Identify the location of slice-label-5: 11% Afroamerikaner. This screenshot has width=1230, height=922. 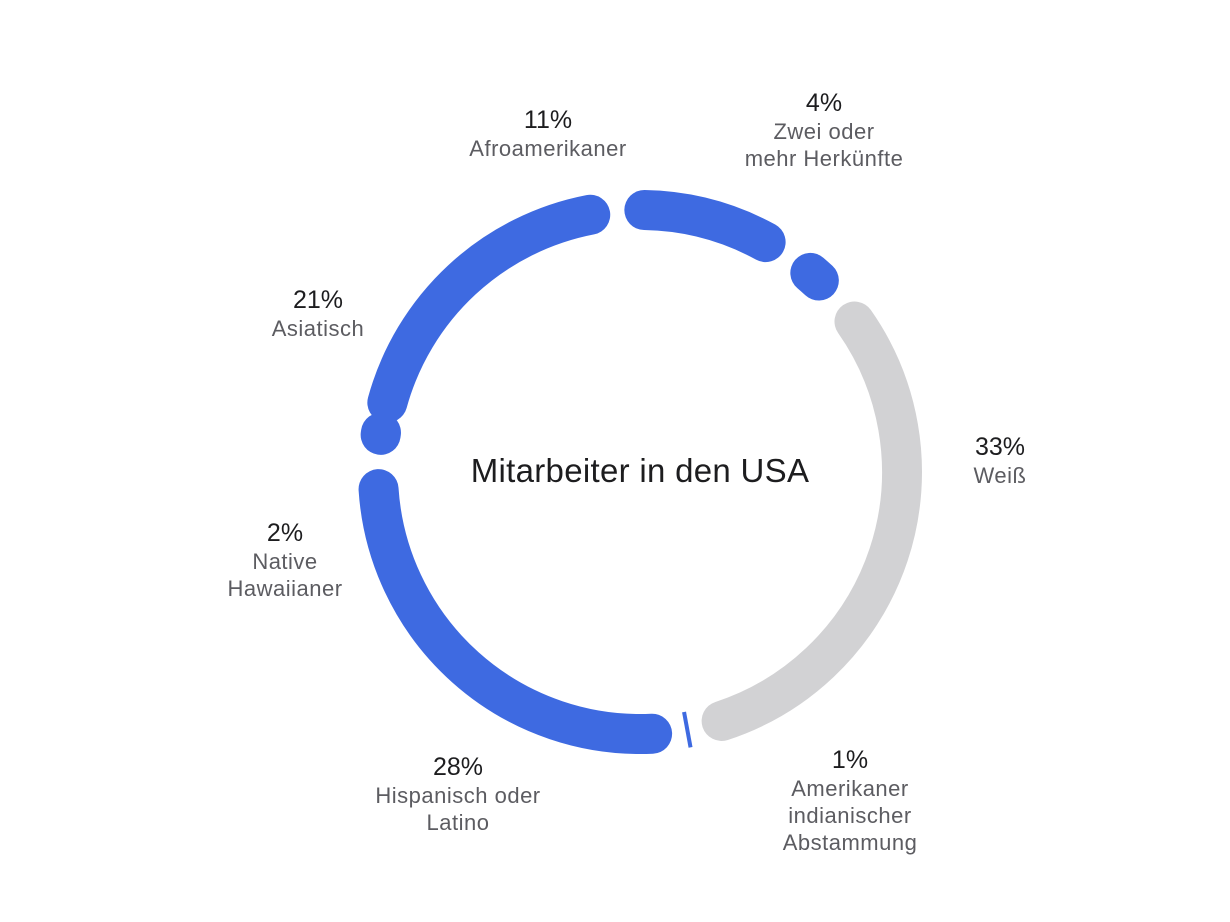
(547, 133).